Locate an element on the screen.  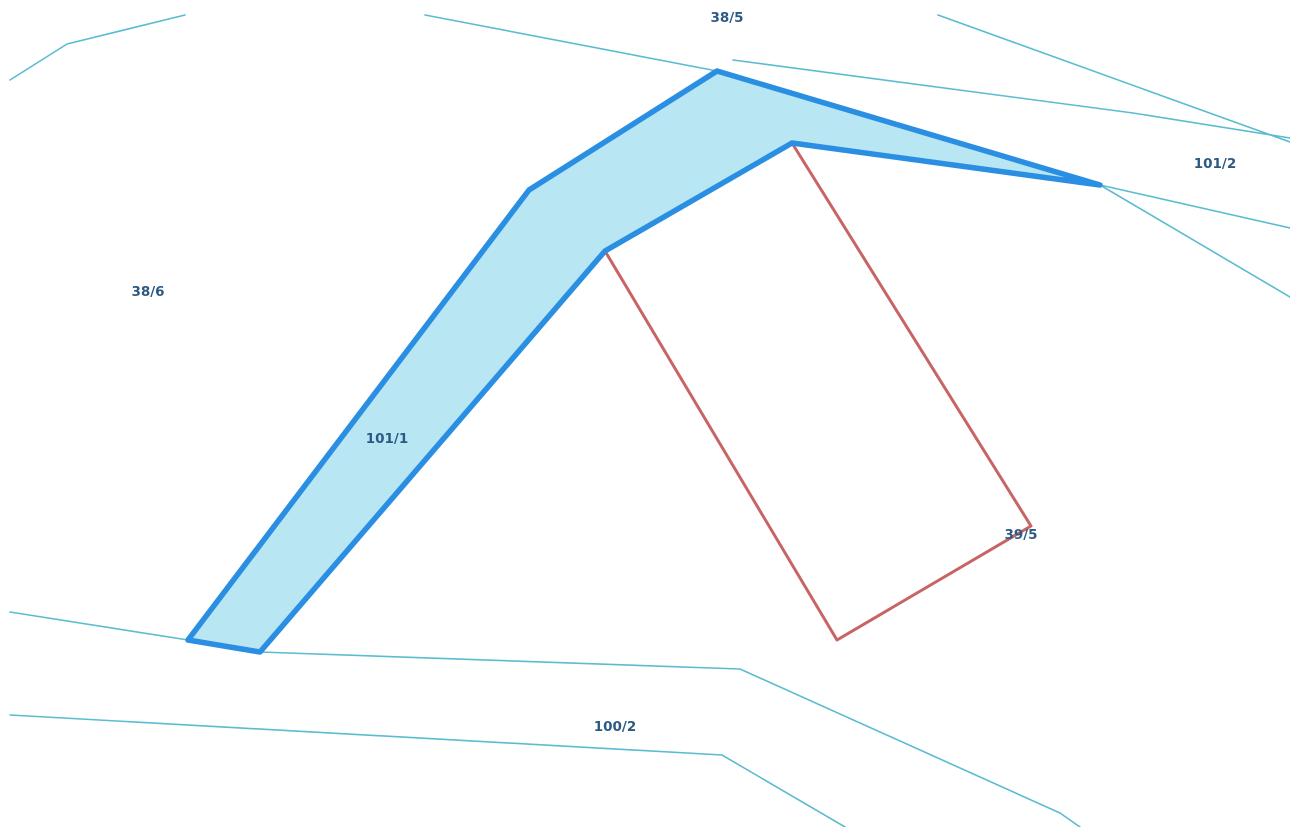
parcel-boundary-bottom-left is located at coordinates (99, 626).